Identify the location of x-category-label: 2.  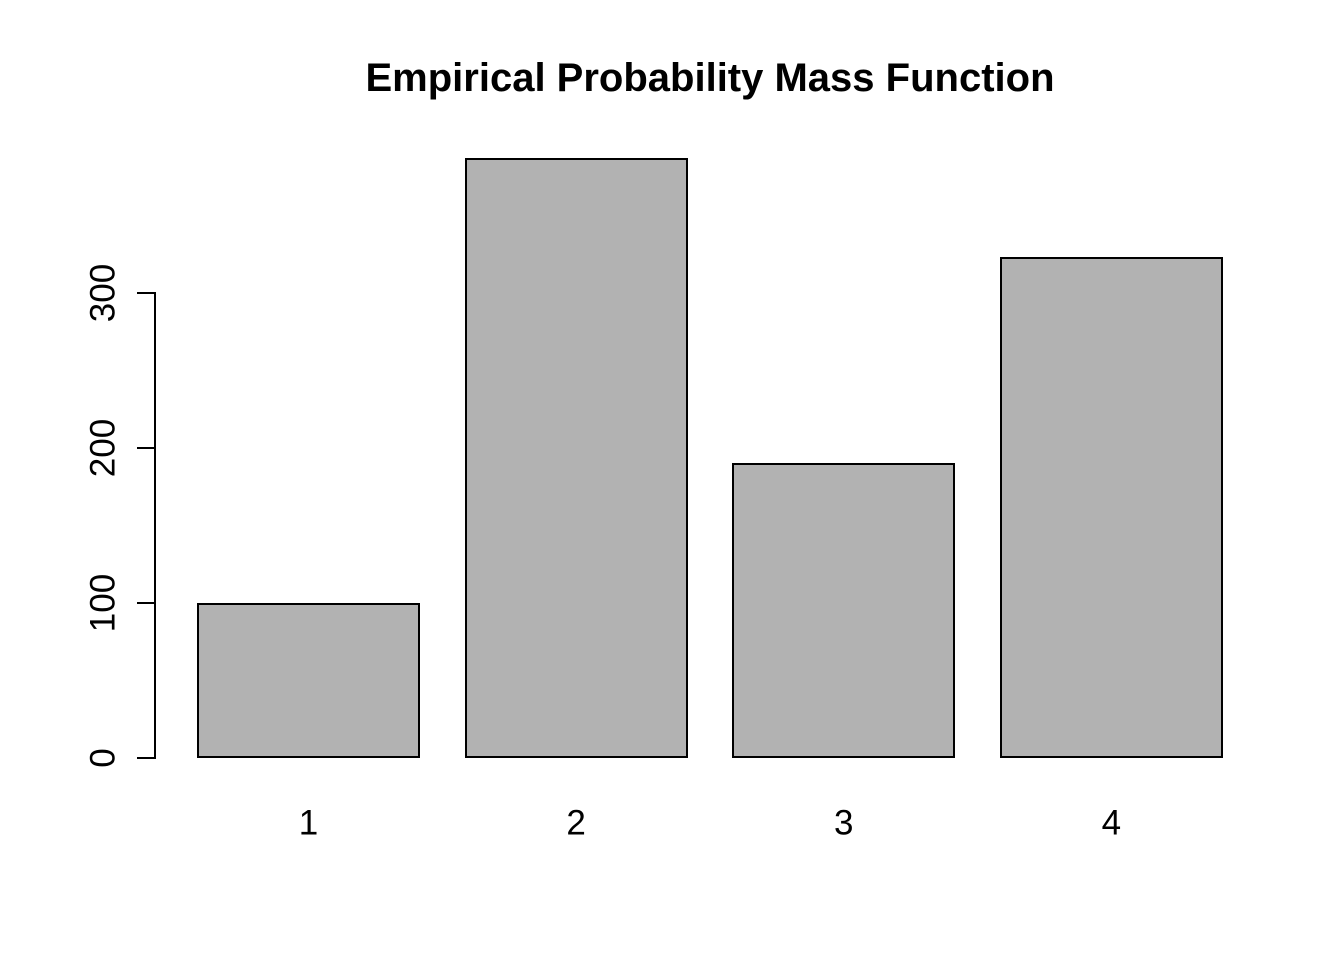
(576, 823).